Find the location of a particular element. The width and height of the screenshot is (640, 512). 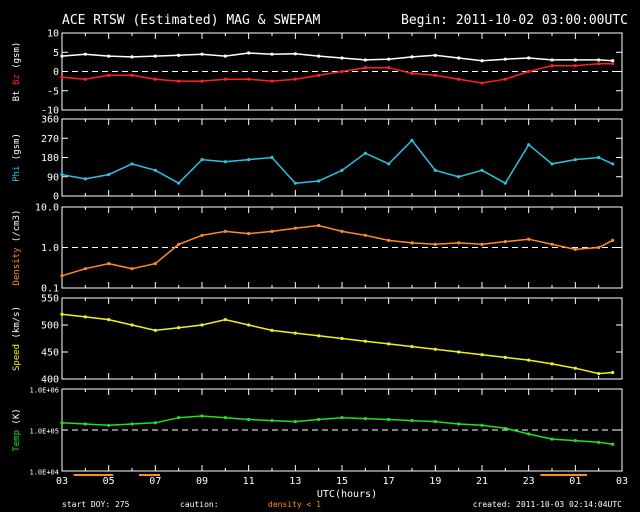

y-tick-label: -5 is located at coordinates (53, 91).